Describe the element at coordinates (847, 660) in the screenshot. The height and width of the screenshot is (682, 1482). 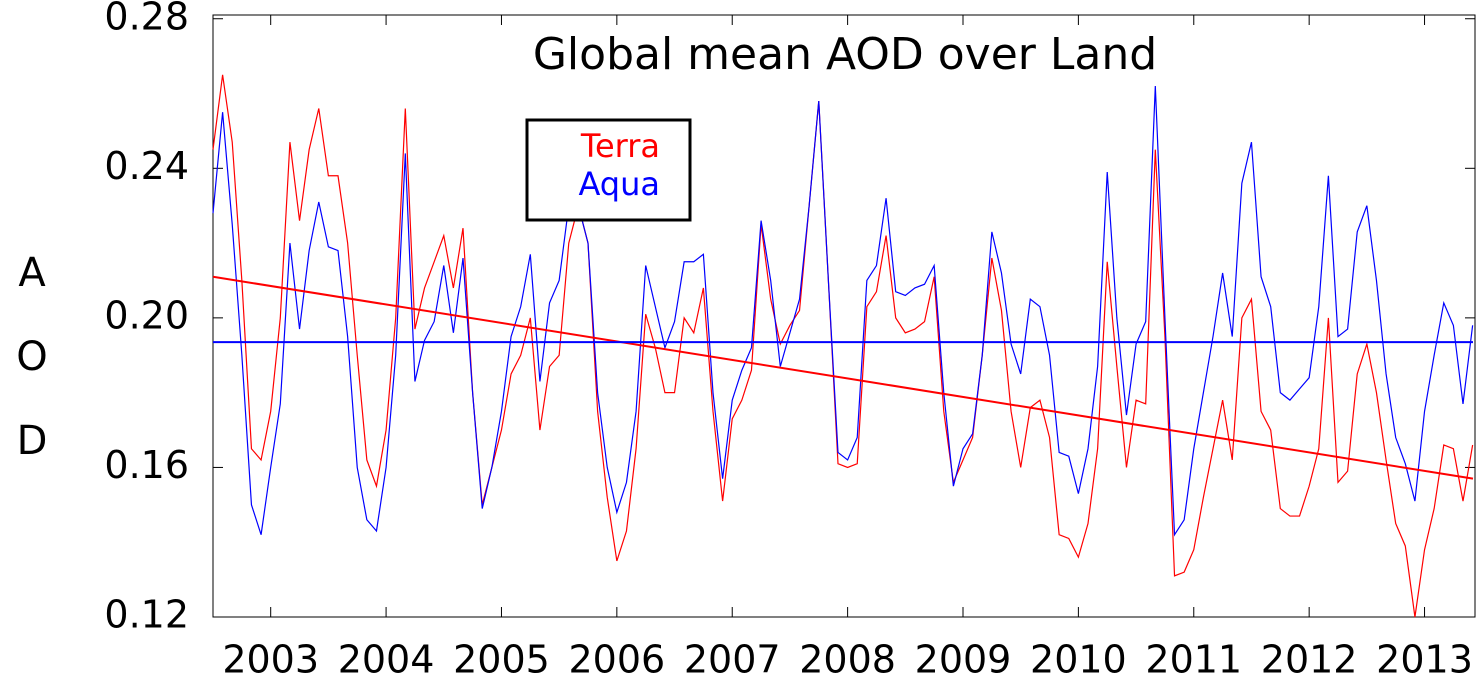
I see `x-tick-label: 2008` at that location.